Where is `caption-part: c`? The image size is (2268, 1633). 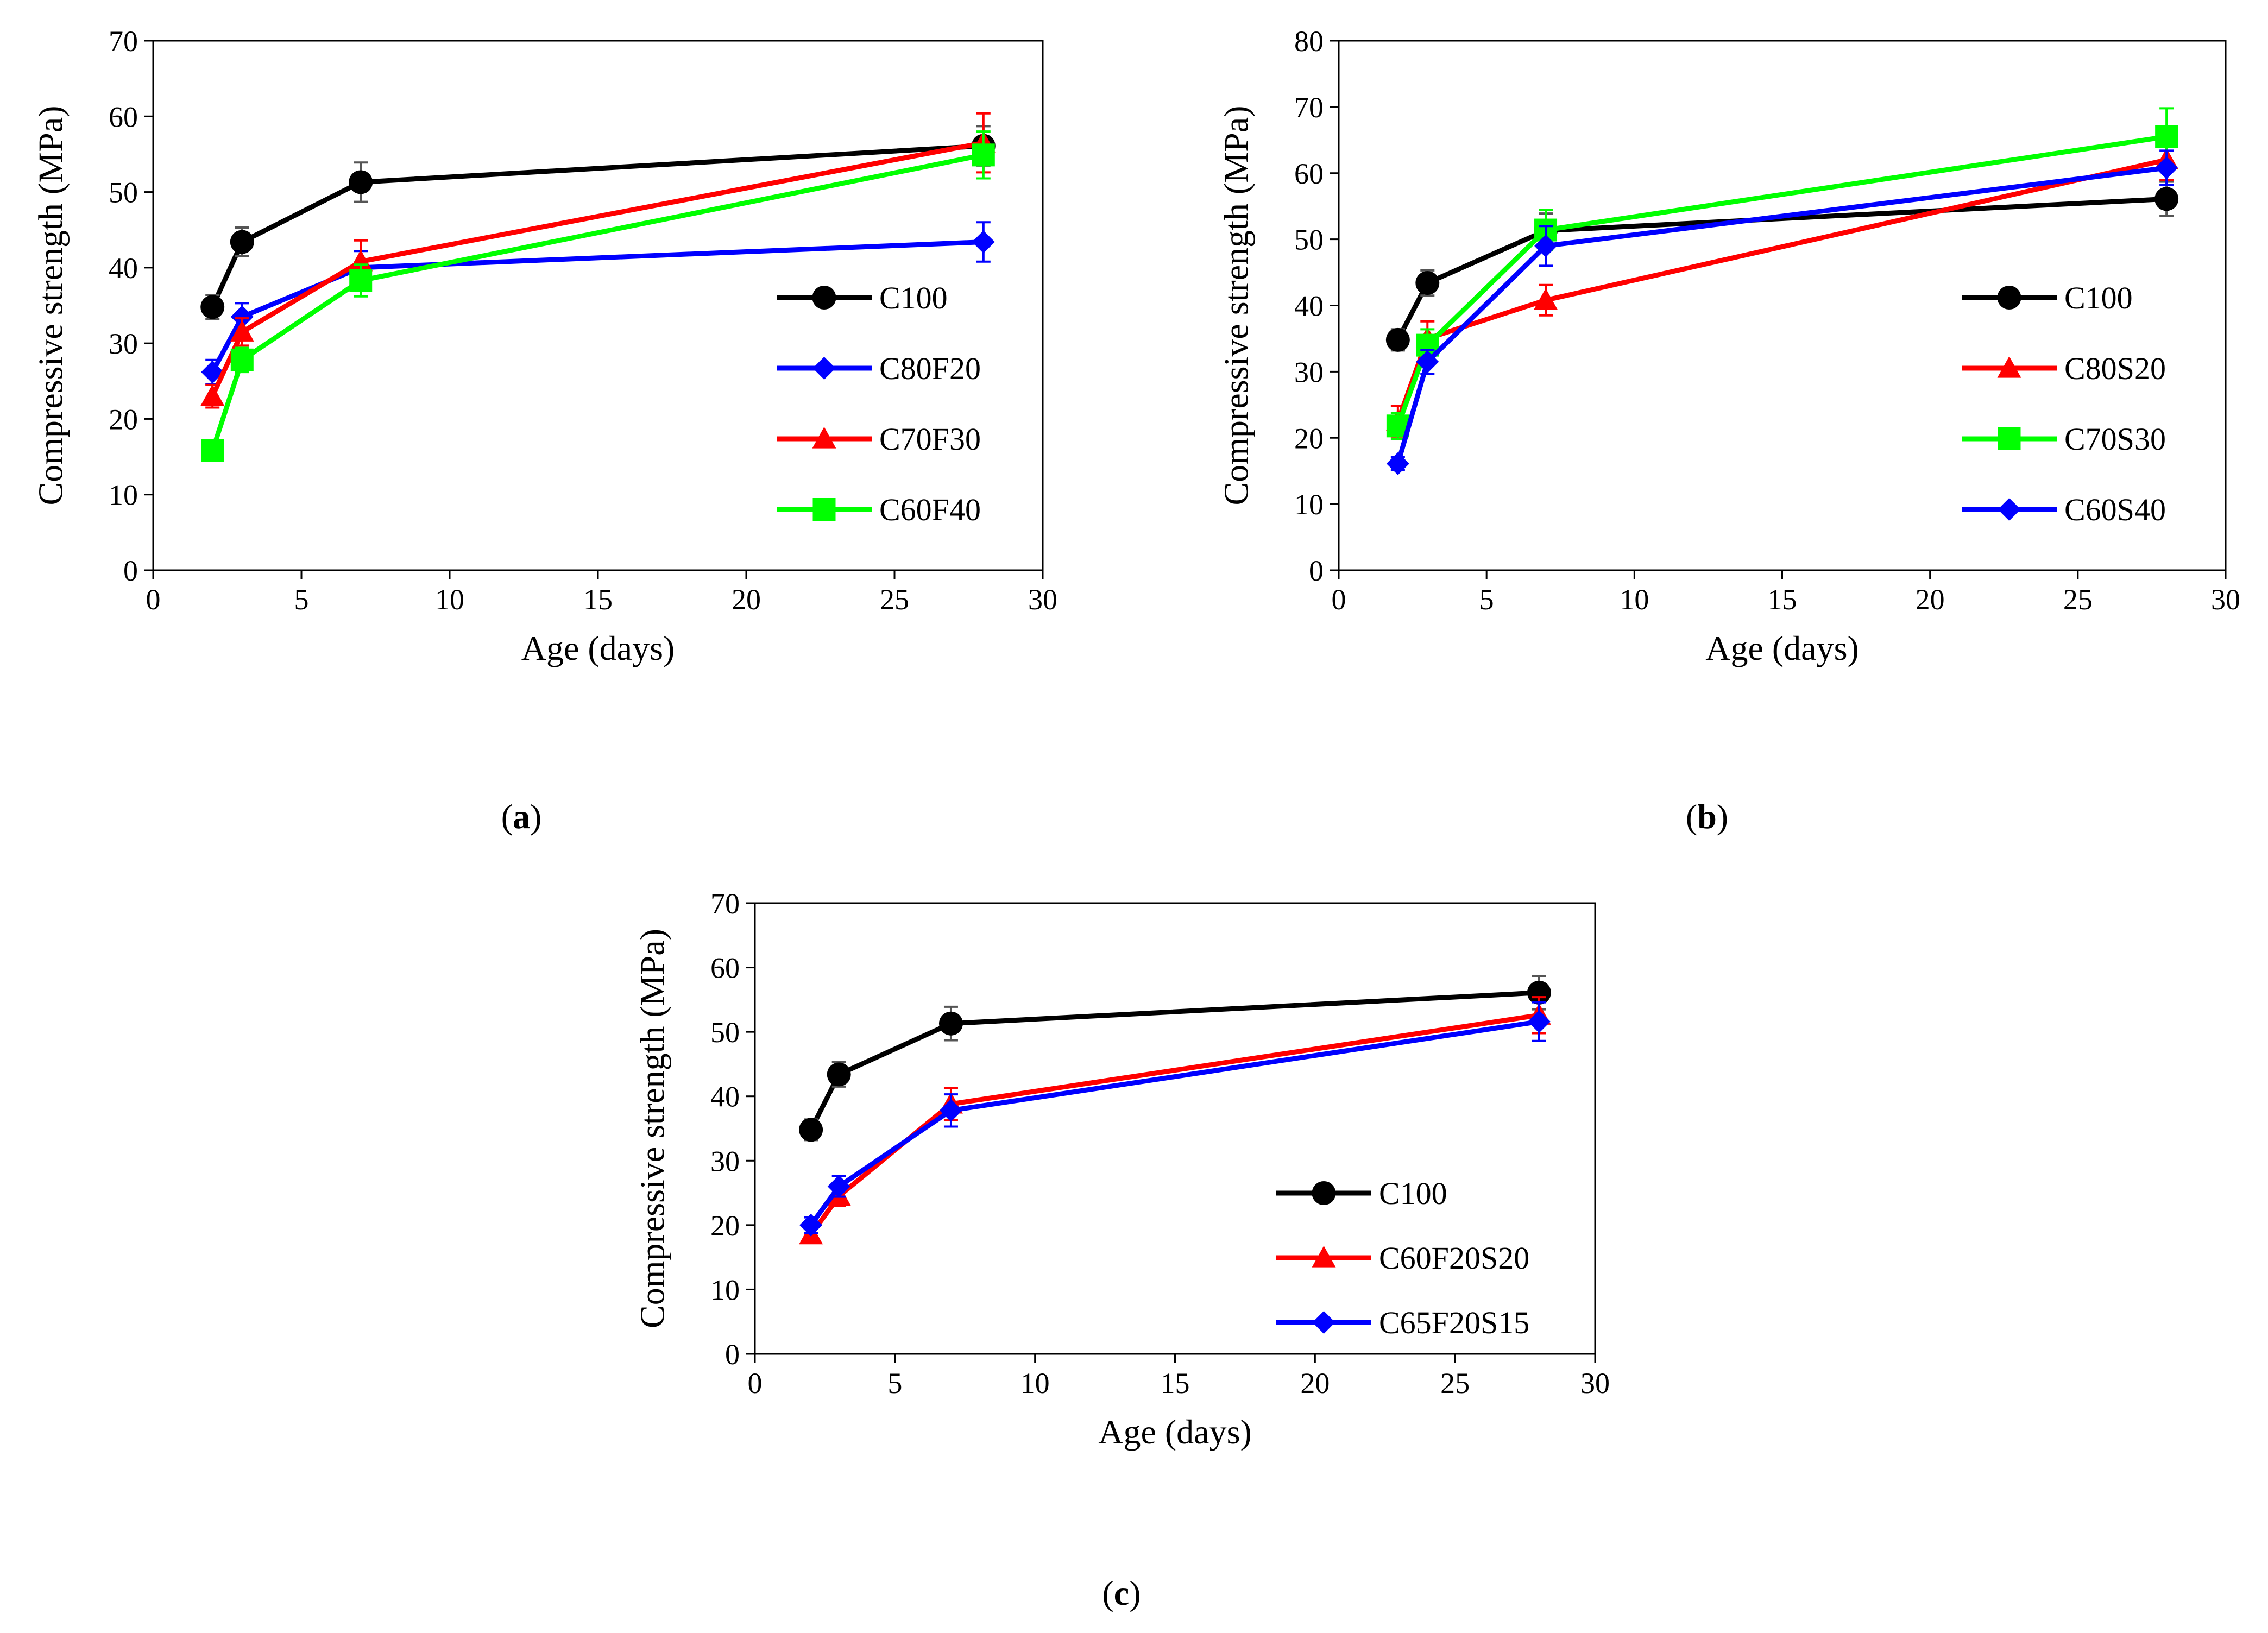
caption-part: c is located at coordinates (1121, 1593).